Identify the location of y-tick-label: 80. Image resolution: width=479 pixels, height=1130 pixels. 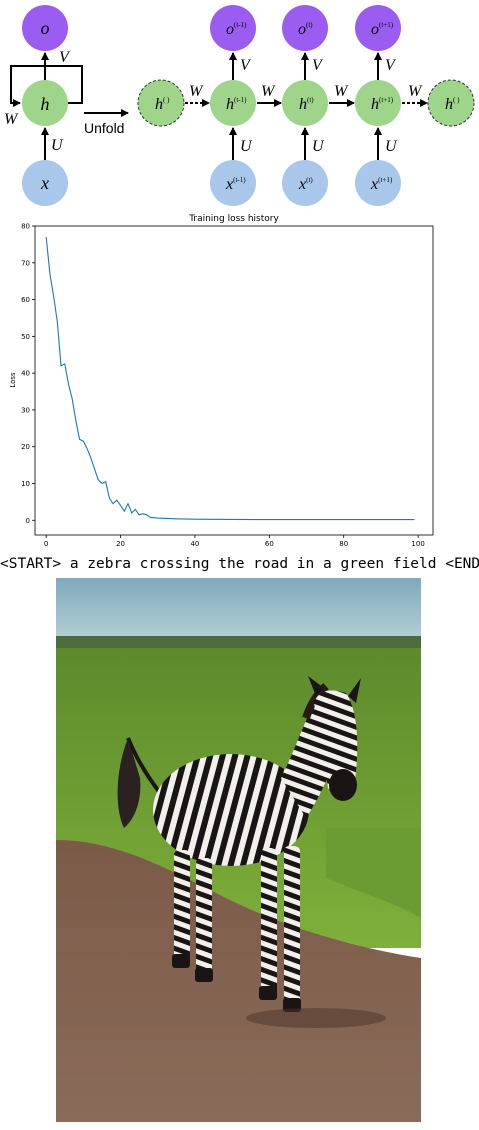
(25, 227).